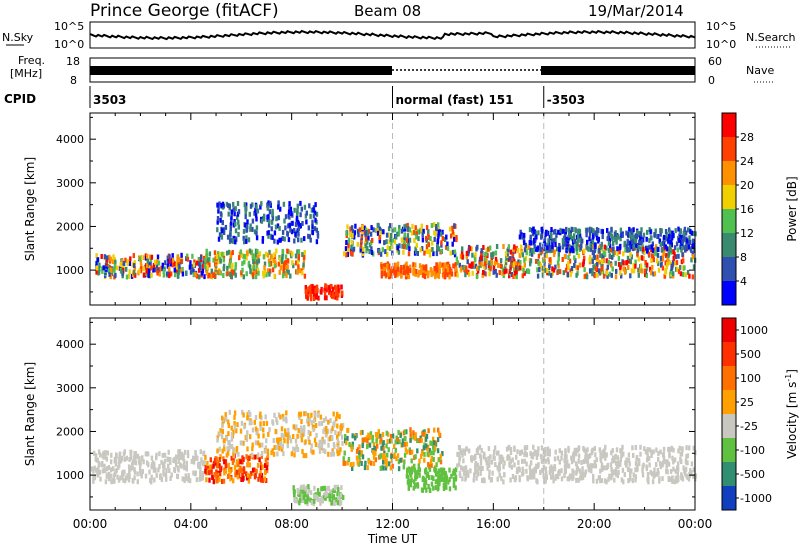  What do you see at coordinates (73, 80) in the screenshot?
I see `freq-tick-bottom: 8` at bounding box center [73, 80].